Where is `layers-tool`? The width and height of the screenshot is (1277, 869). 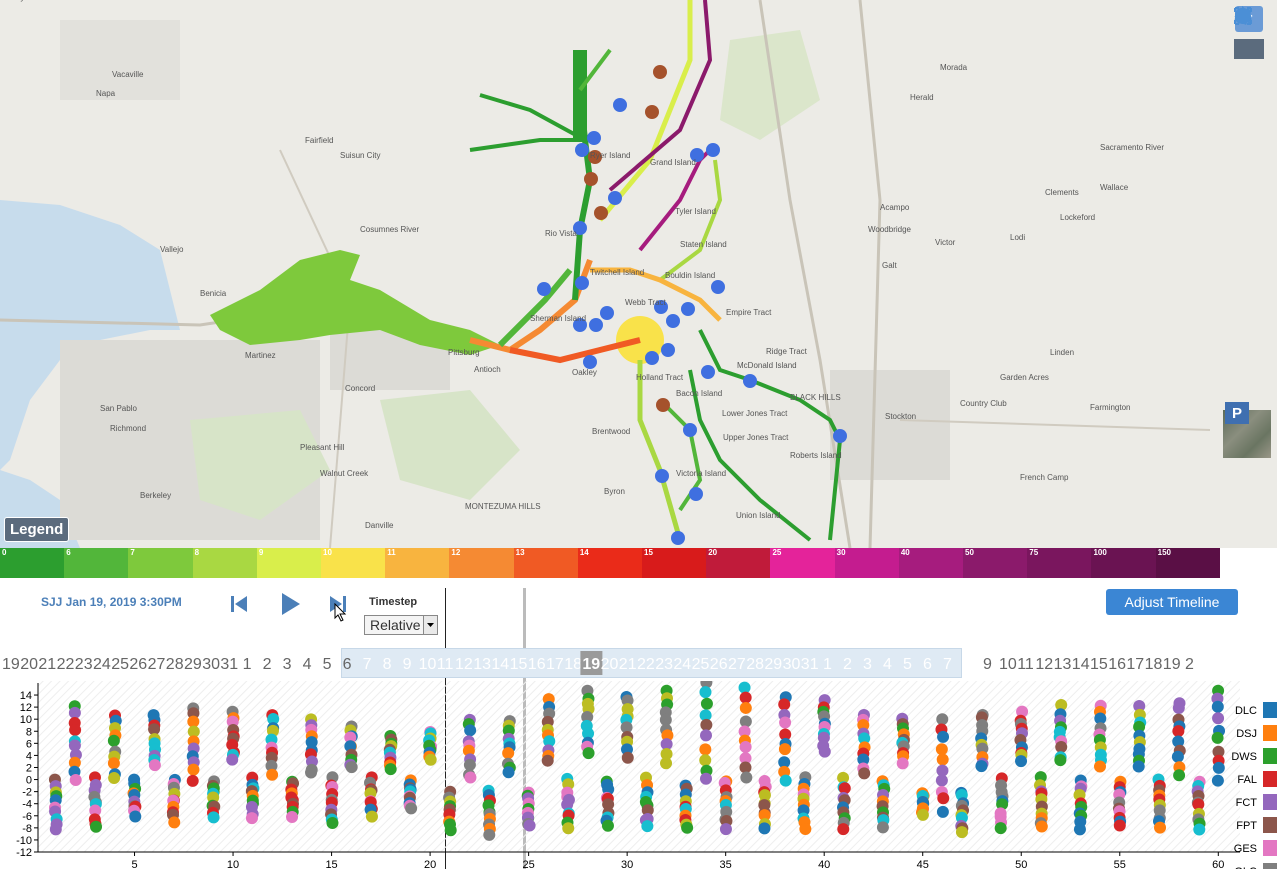
layers-tool is located at coordinates (1248, 166).